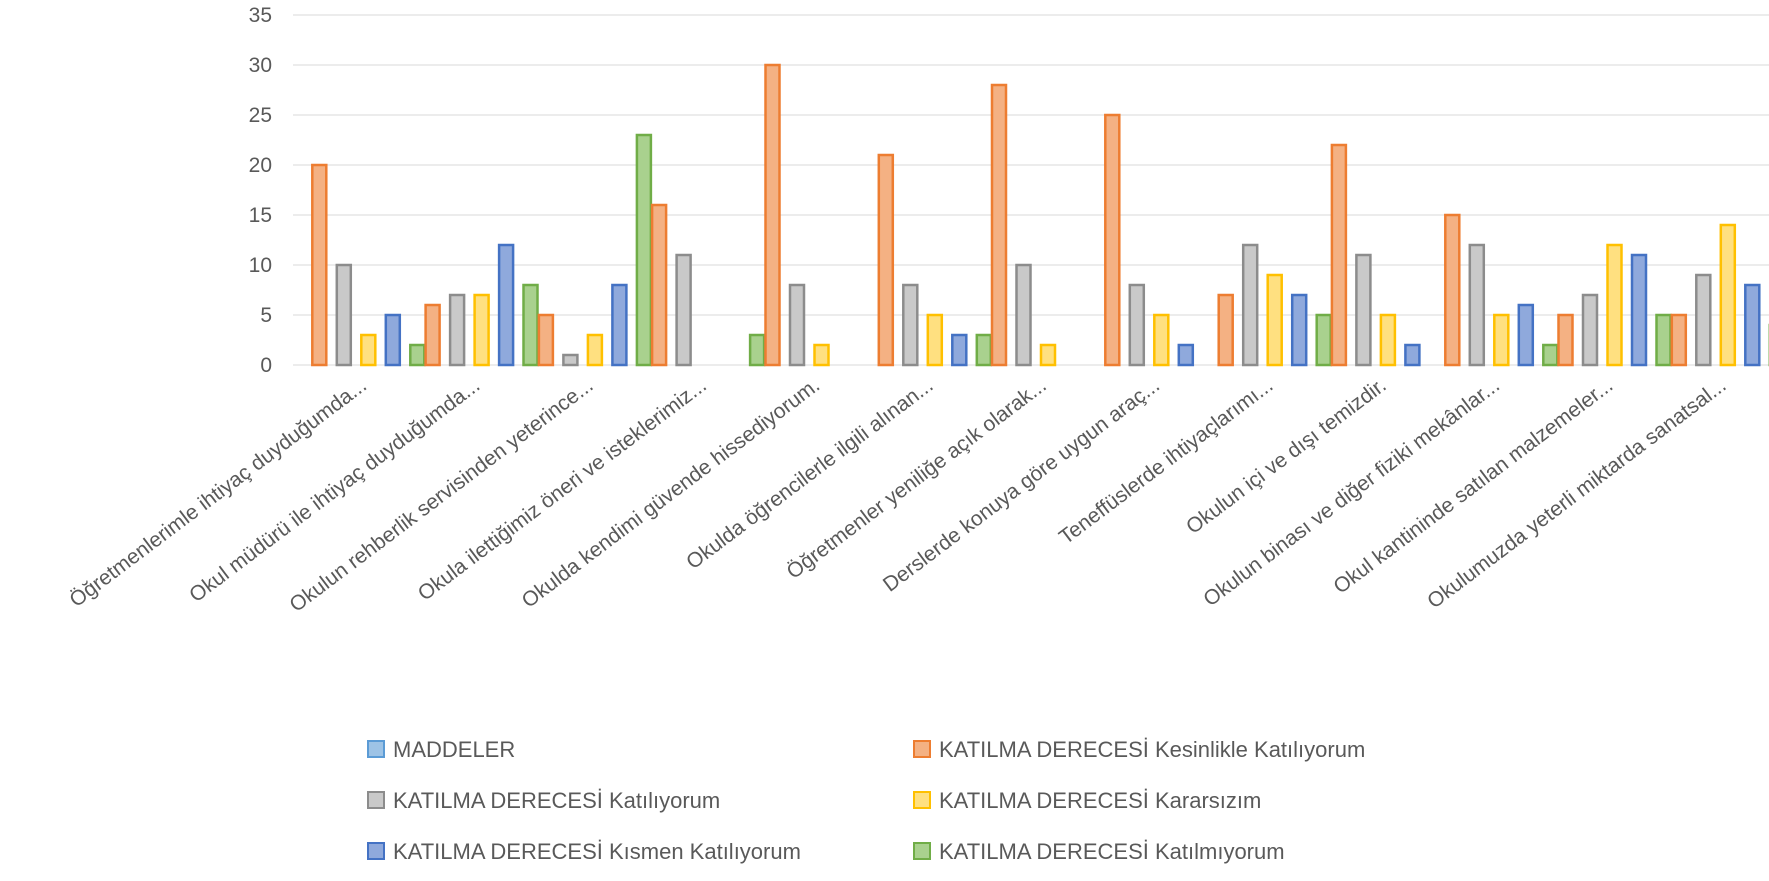 This screenshot has width=1769, height=881. What do you see at coordinates (556, 800) in the screenshot?
I see `legend-label: KATILMA DERECESİ Katılıyorum` at bounding box center [556, 800].